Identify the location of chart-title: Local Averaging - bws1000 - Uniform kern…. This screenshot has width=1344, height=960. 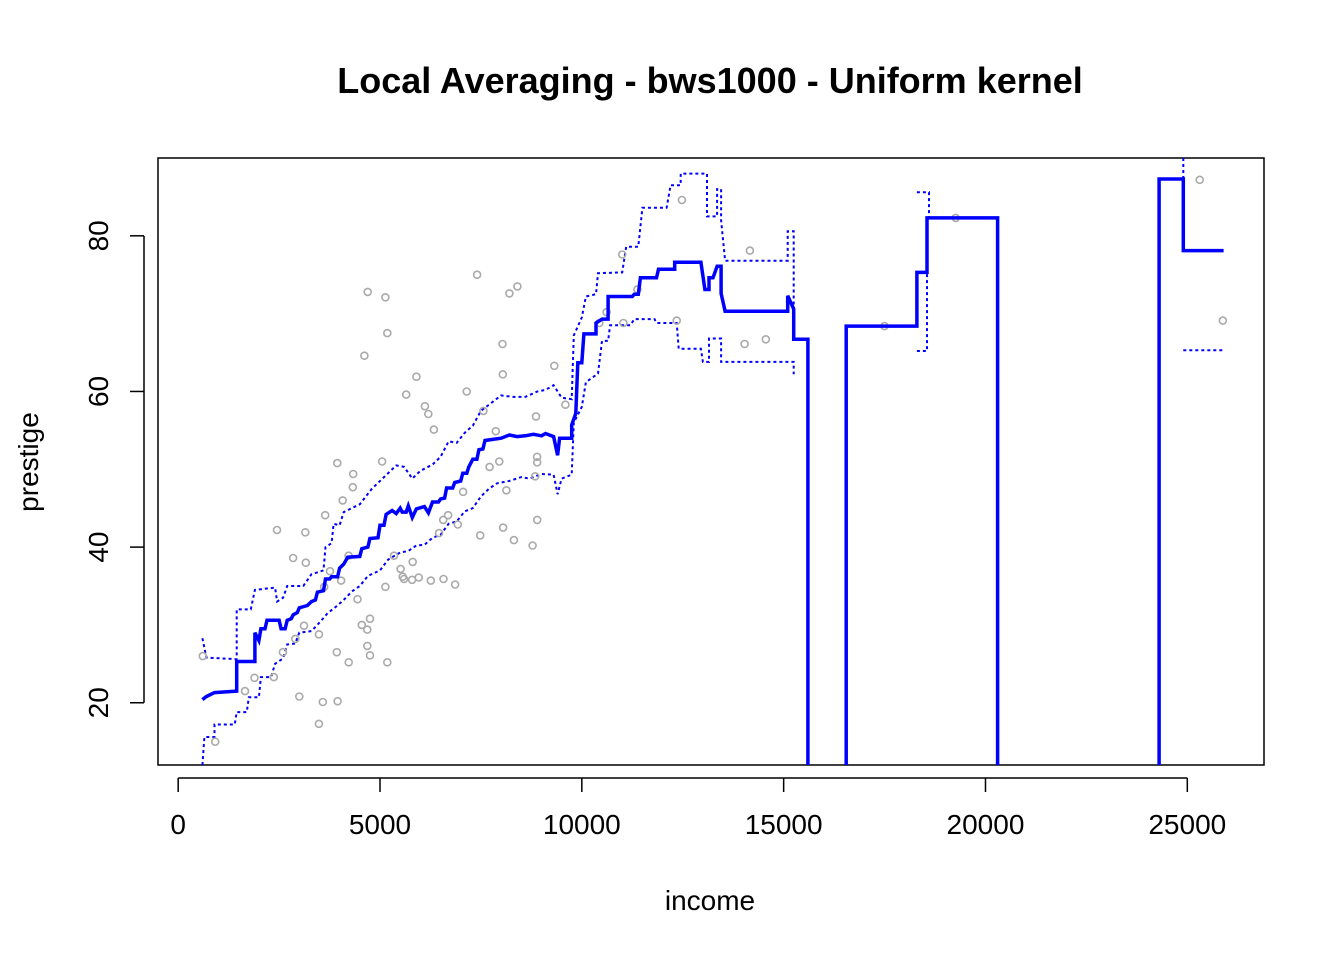
(710, 80).